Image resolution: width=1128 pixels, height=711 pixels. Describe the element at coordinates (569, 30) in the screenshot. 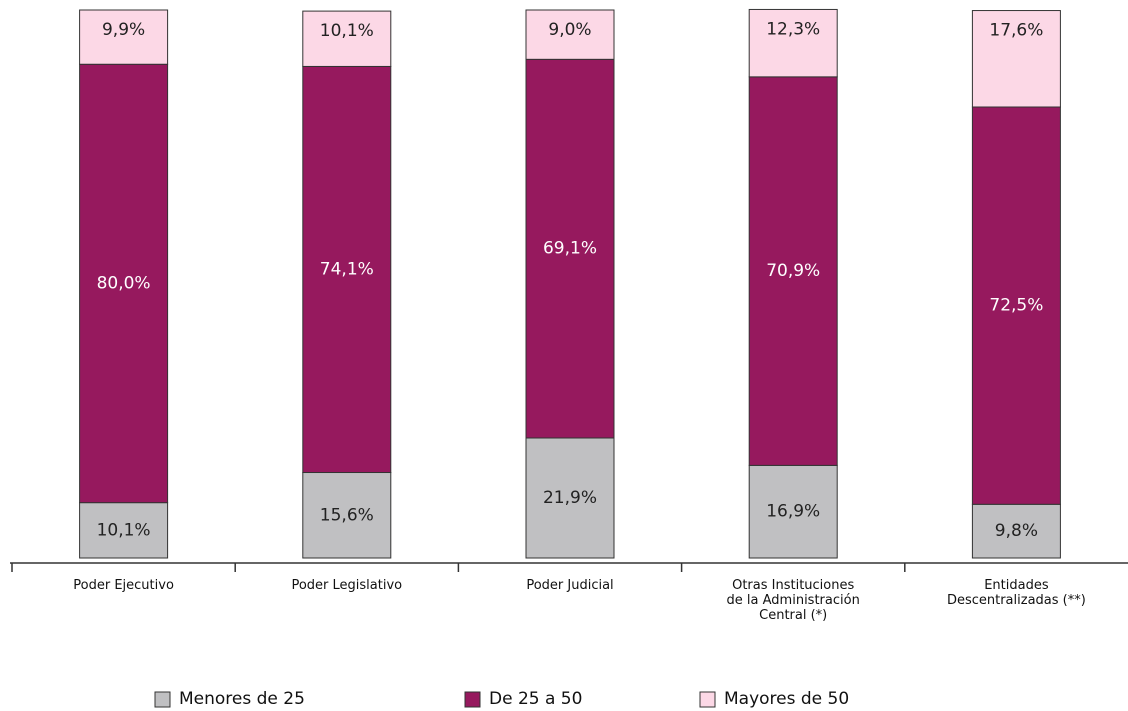

I see `data-label: 9,0%` at that location.